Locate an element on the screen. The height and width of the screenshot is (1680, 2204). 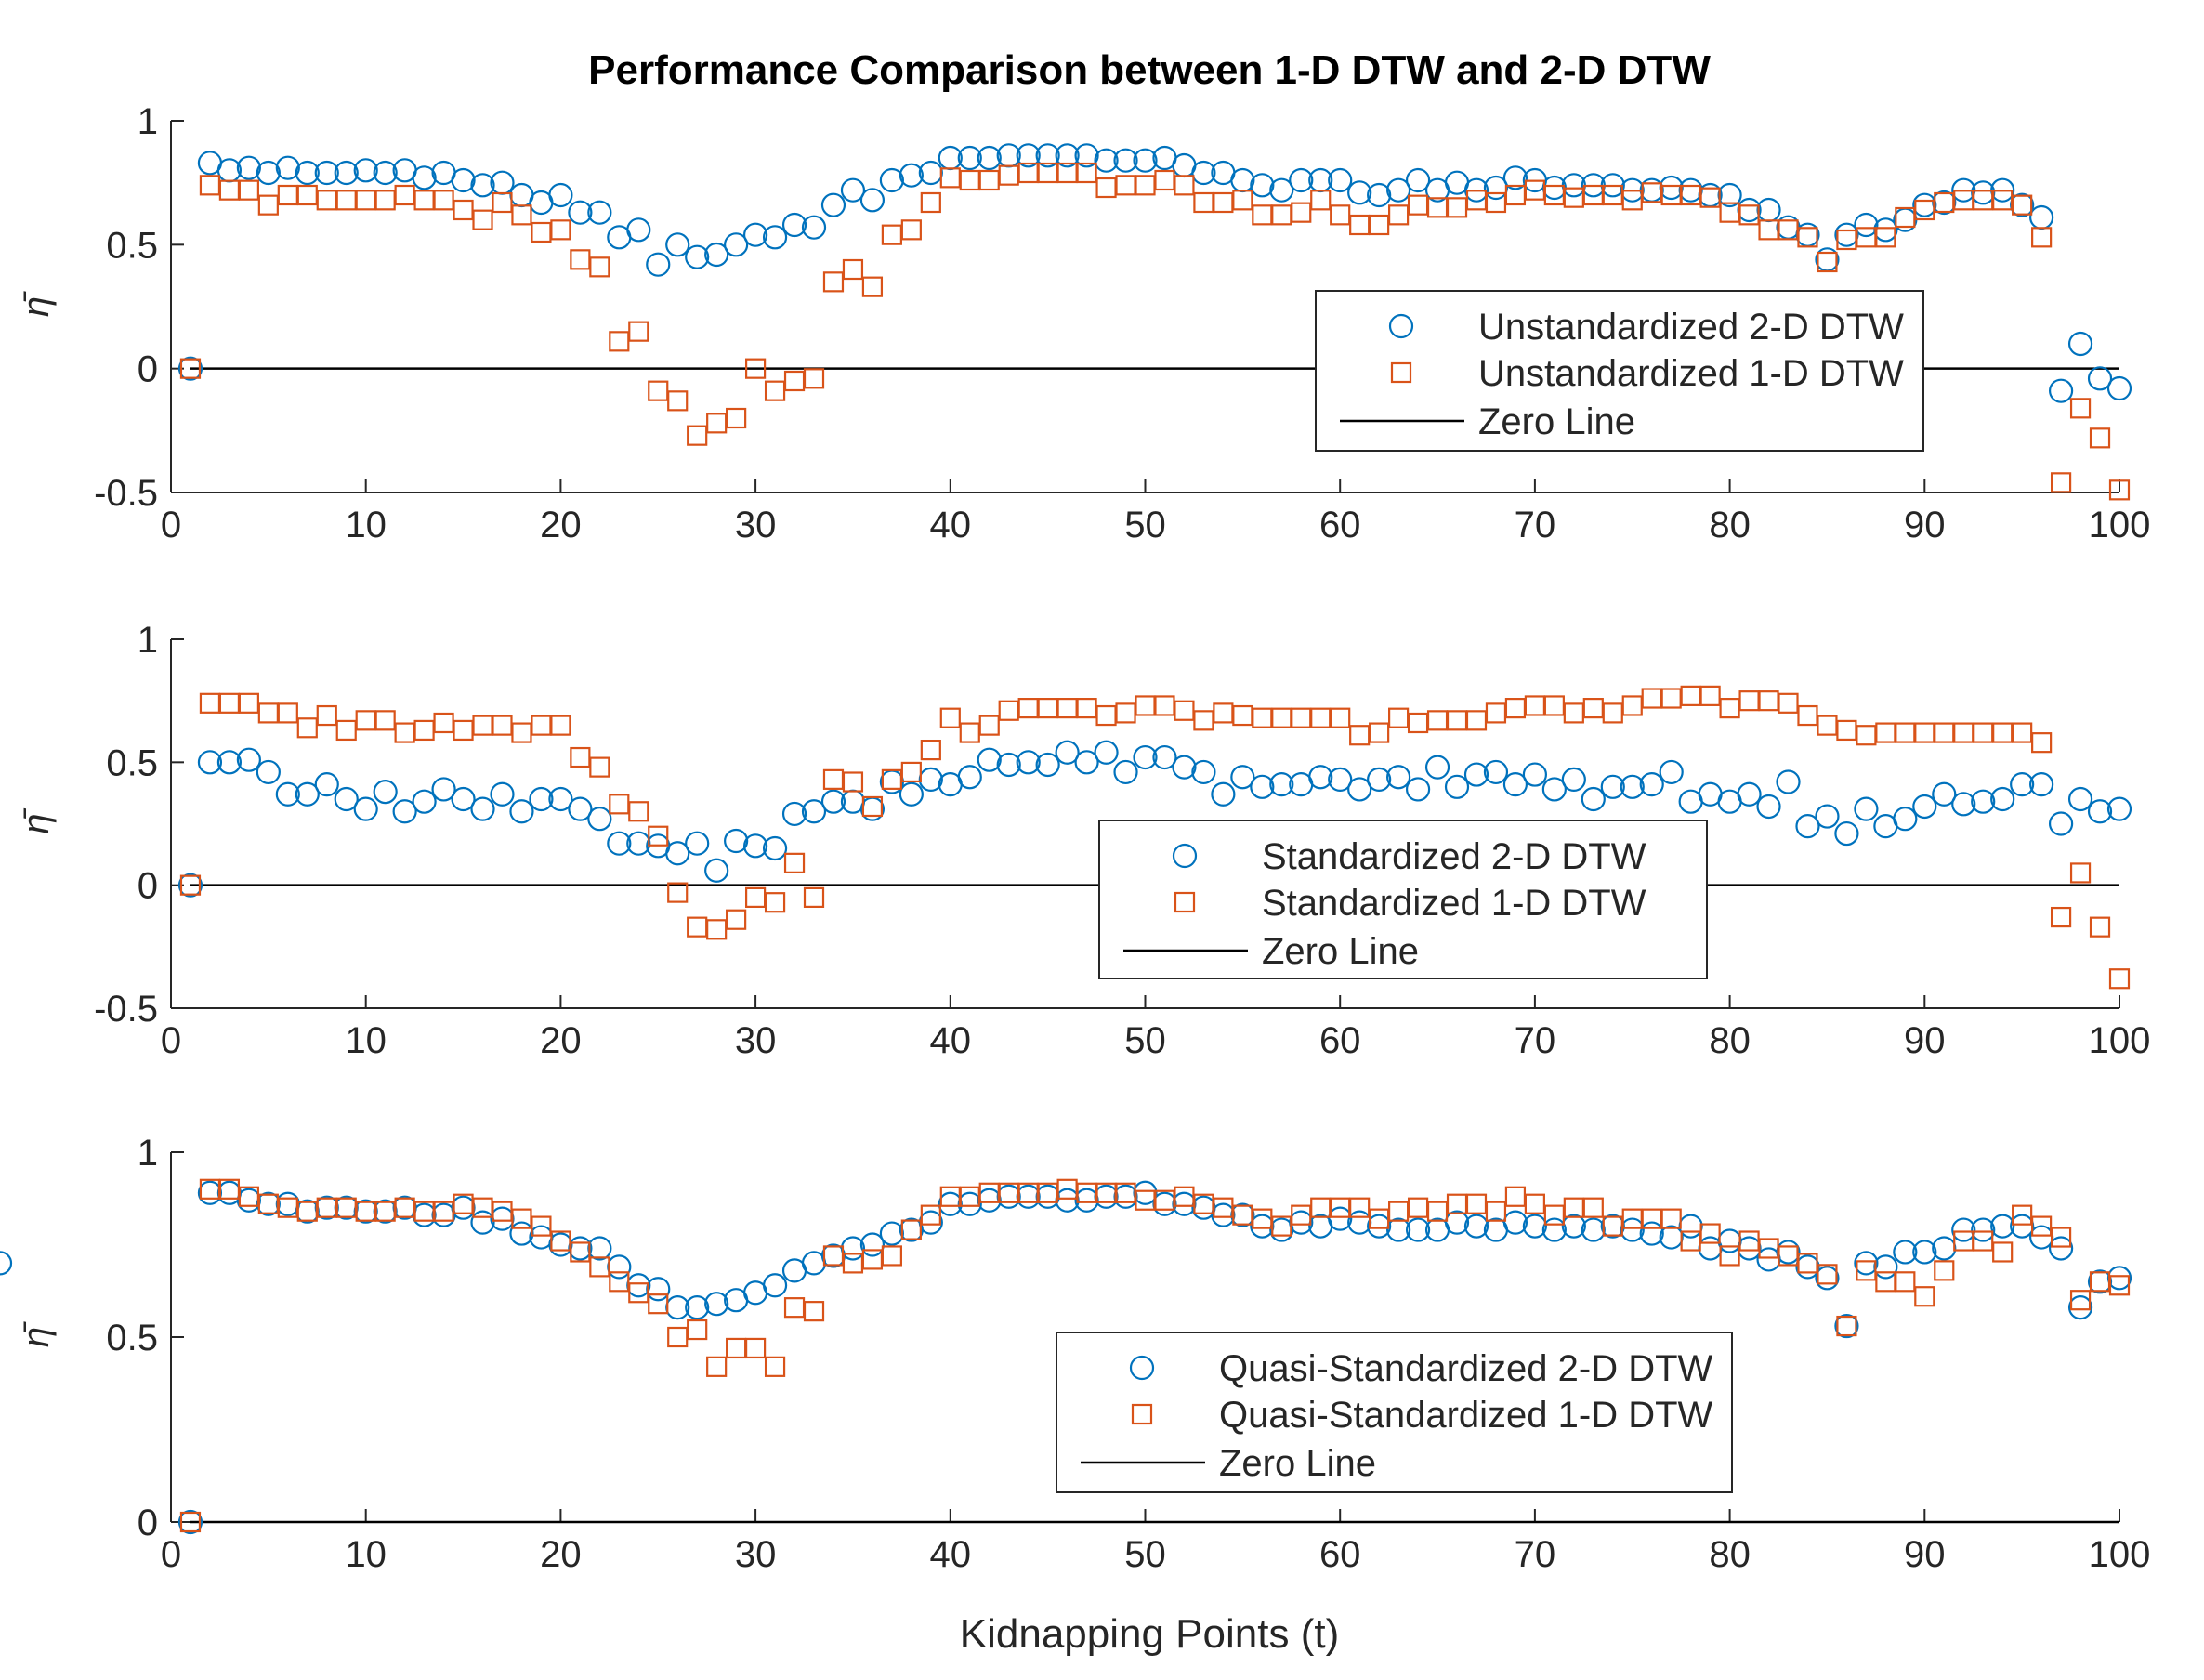
y-tick-label: -0.5 is located at coordinates (126, 1009).